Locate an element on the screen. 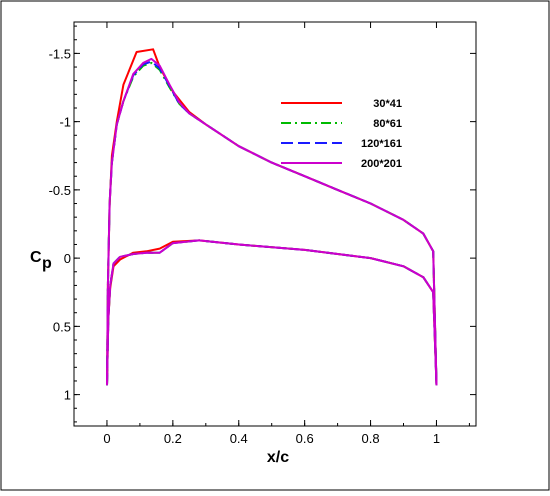  x-tick-label: 0.6 is located at coordinates (305, 438).